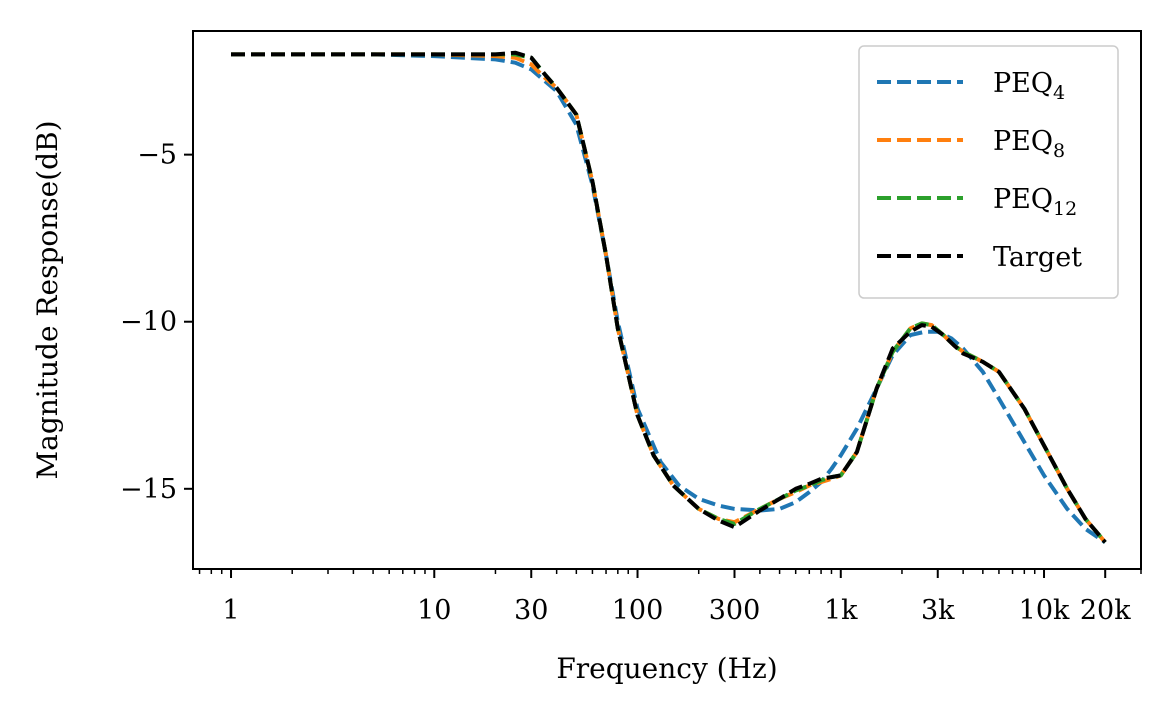 This screenshot has height=720, width=1170. Describe the element at coordinates (531, 610) in the screenshot. I see `x-tick-label: 30` at that location.